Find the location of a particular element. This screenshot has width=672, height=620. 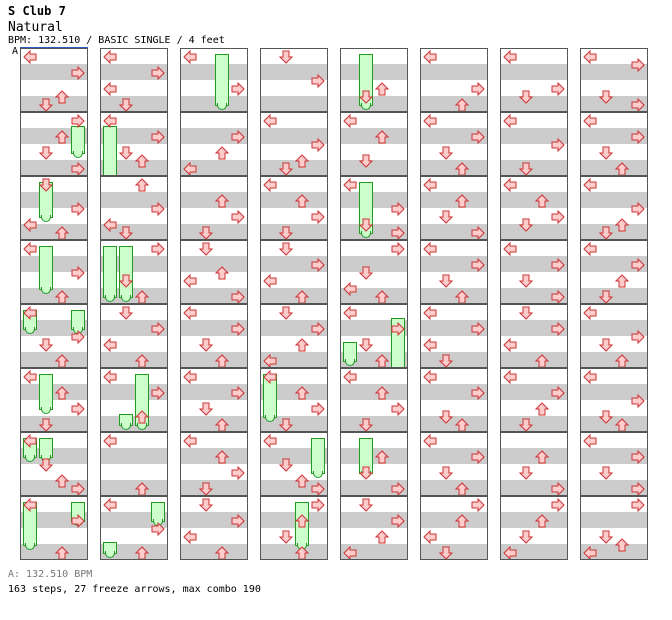

bpm-marker-line is located at coordinates (54, 47).